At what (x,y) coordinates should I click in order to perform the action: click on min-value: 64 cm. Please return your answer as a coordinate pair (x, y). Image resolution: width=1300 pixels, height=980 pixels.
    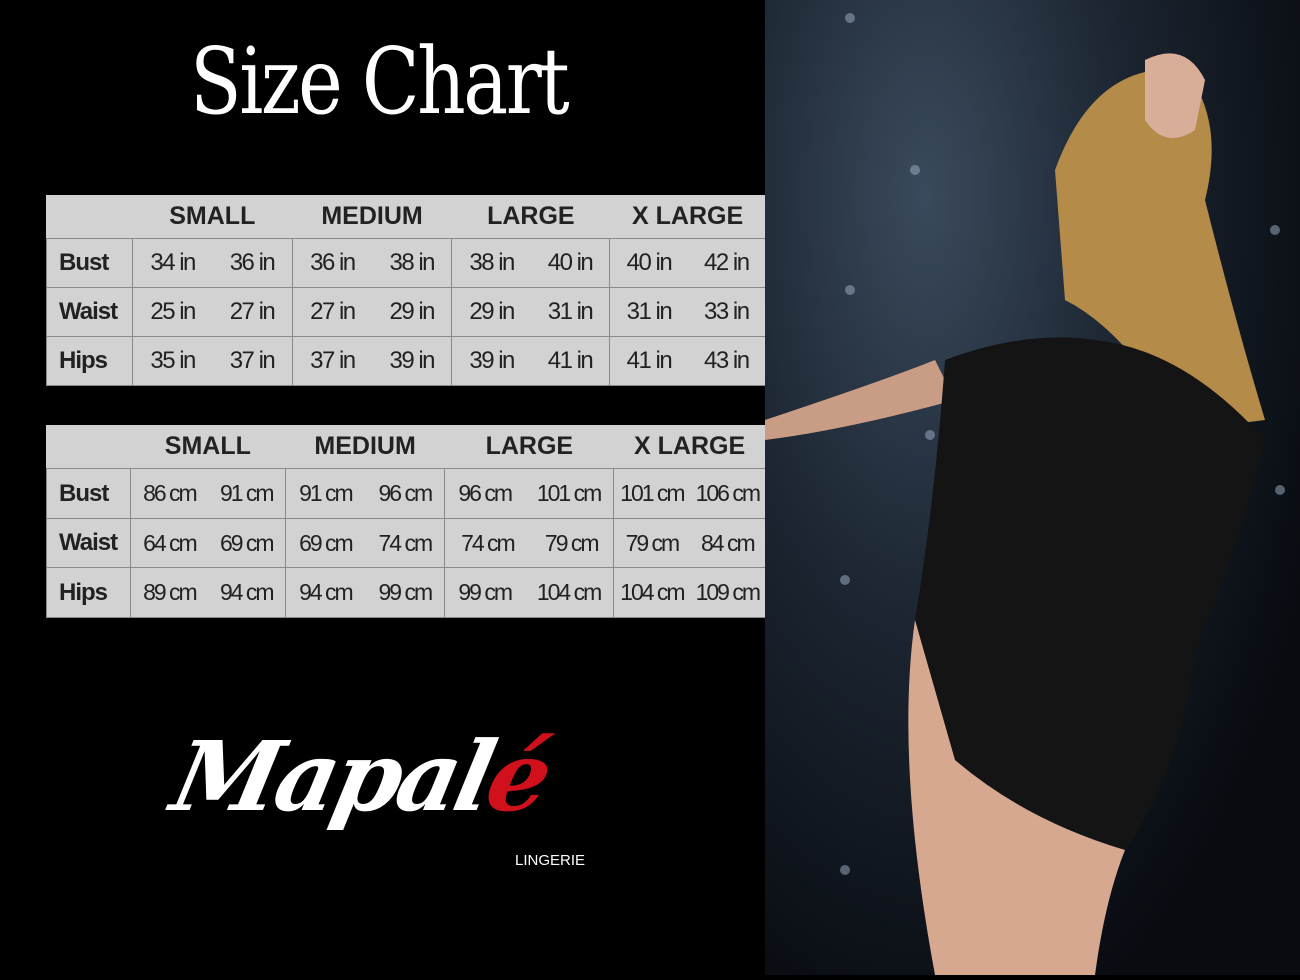
    Looking at the image, I should click on (170, 542).